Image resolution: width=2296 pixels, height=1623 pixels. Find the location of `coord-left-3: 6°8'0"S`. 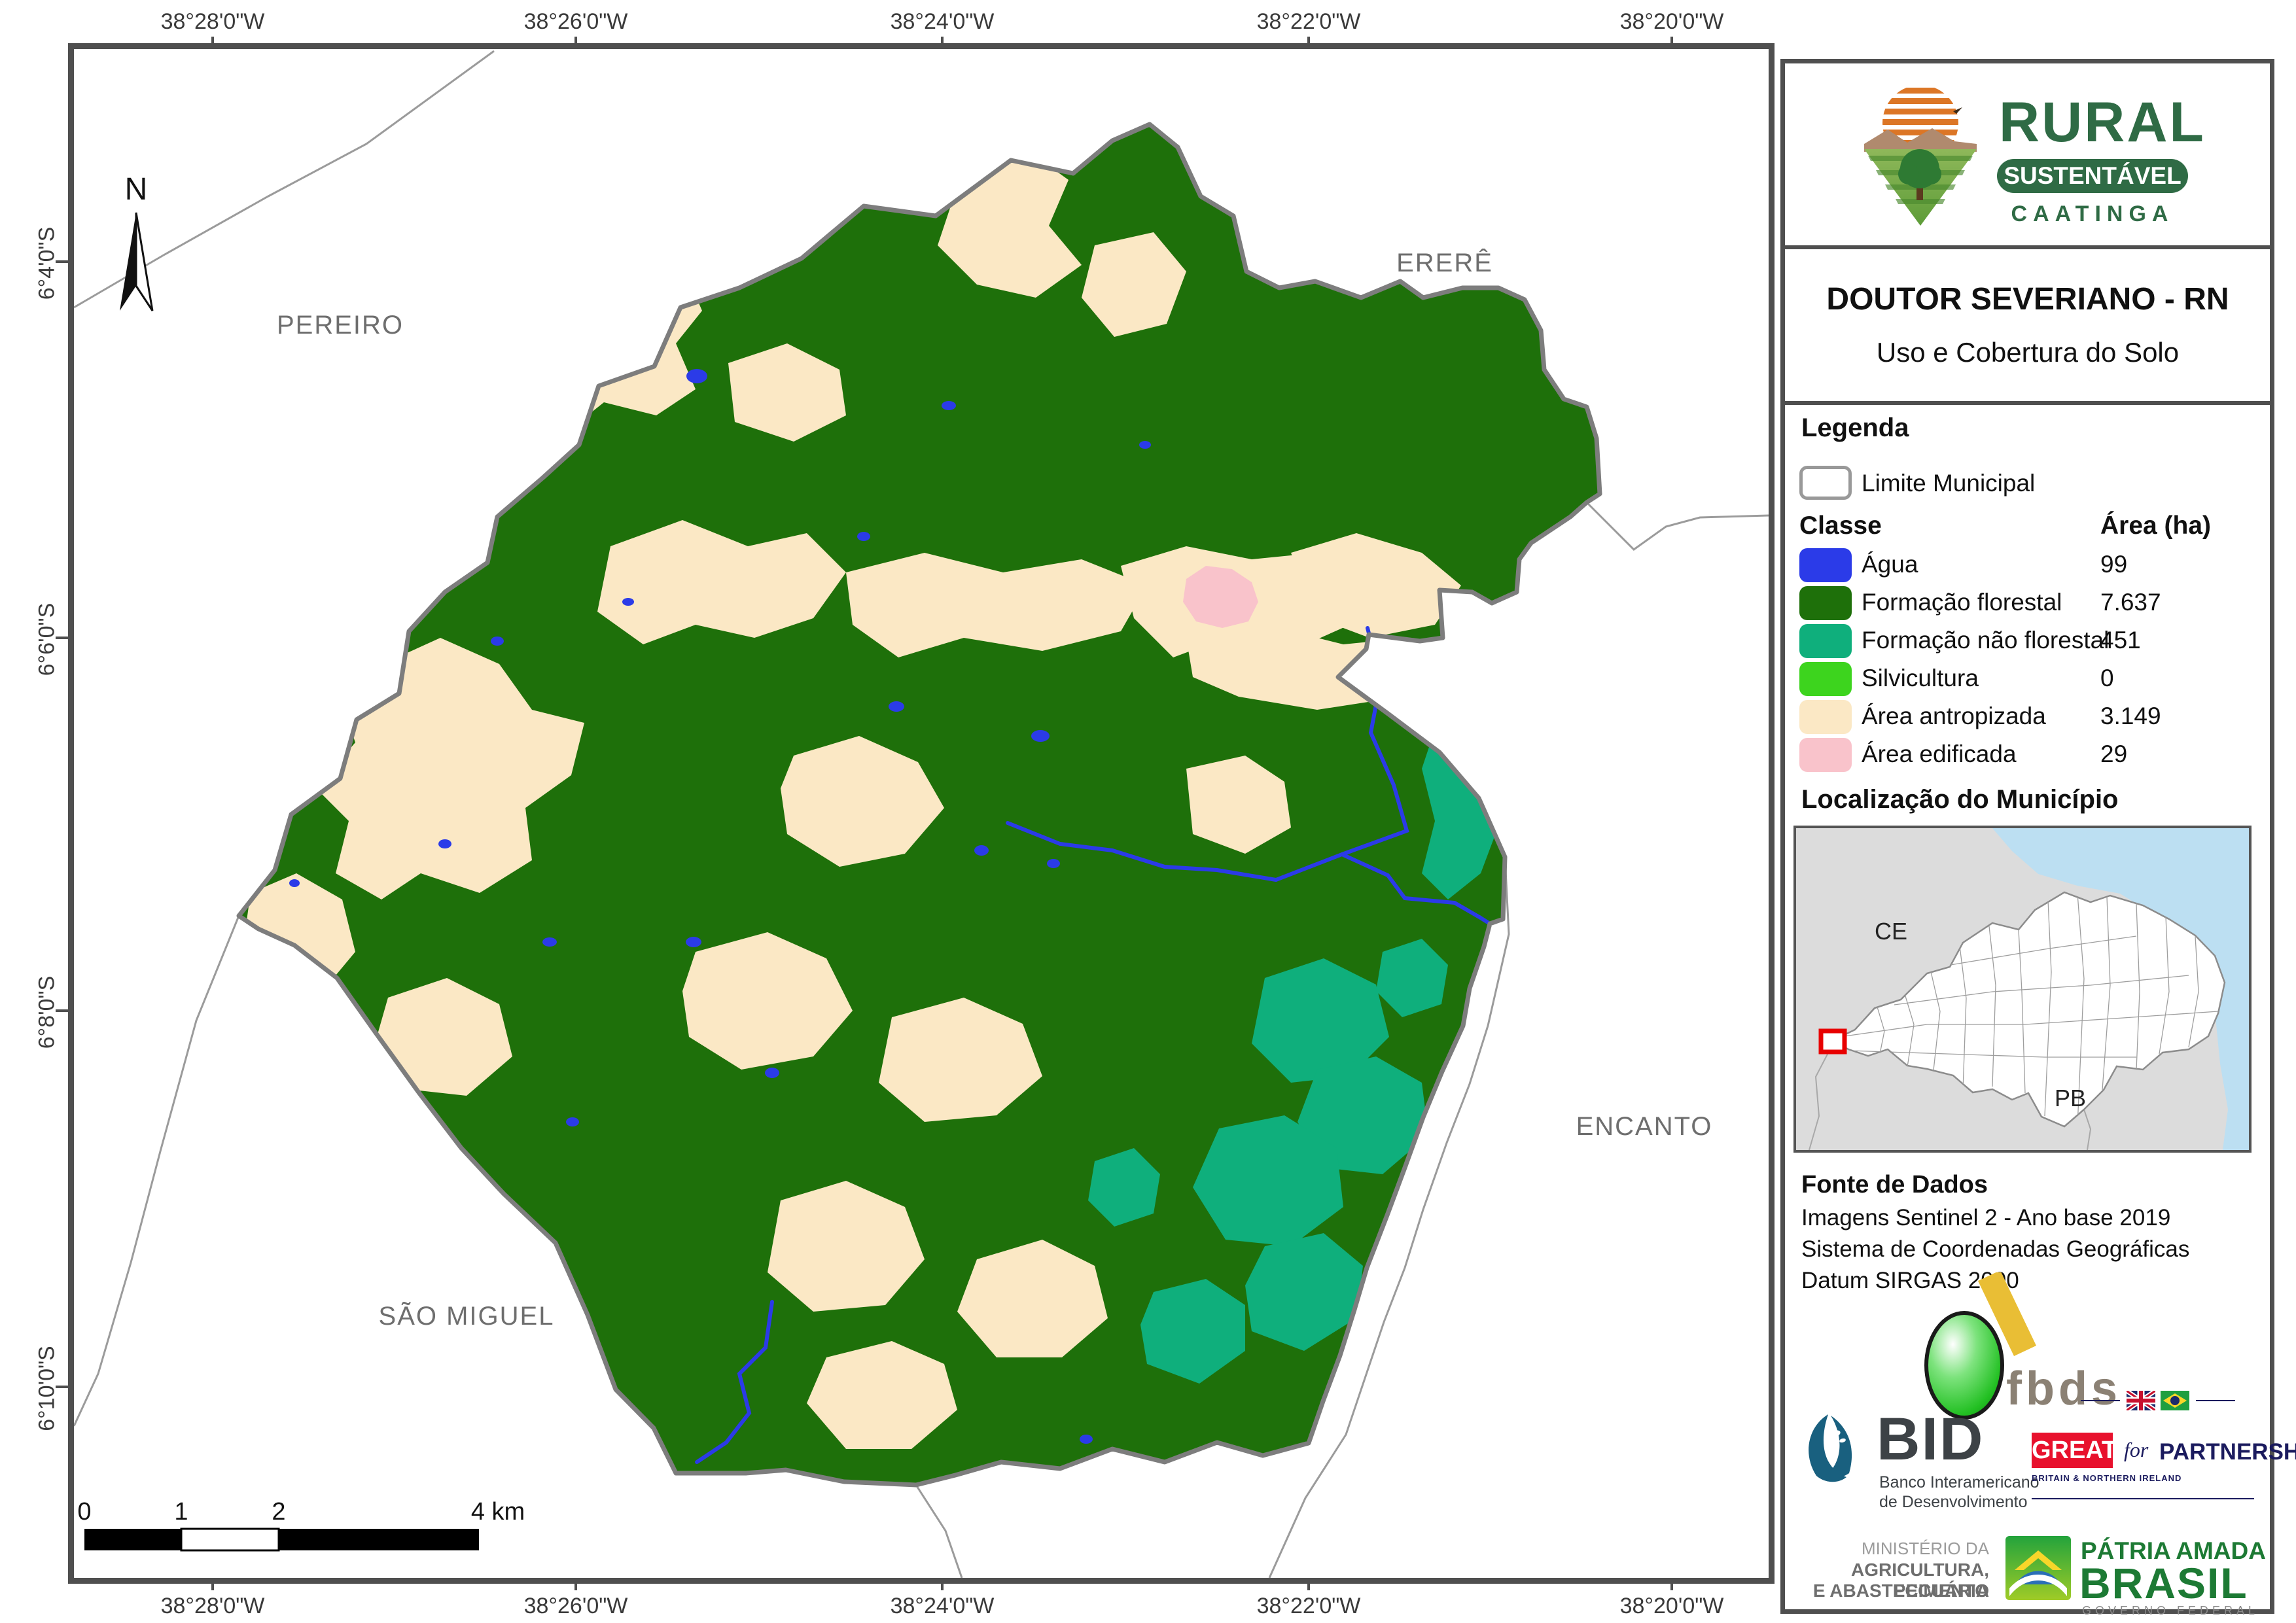

coord-left-3: 6°8'0"S is located at coordinates (47, 1012).